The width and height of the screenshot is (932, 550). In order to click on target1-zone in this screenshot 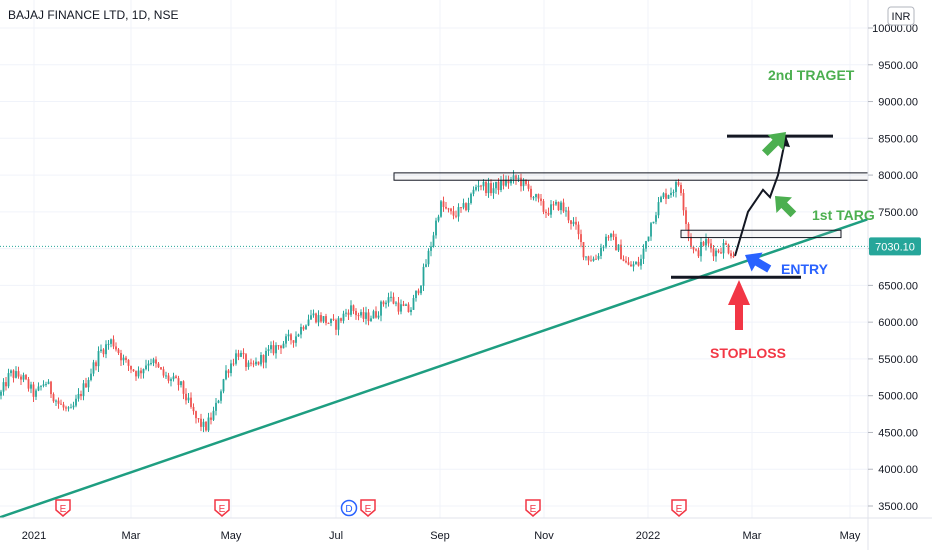, I will do `click(761, 234)`.